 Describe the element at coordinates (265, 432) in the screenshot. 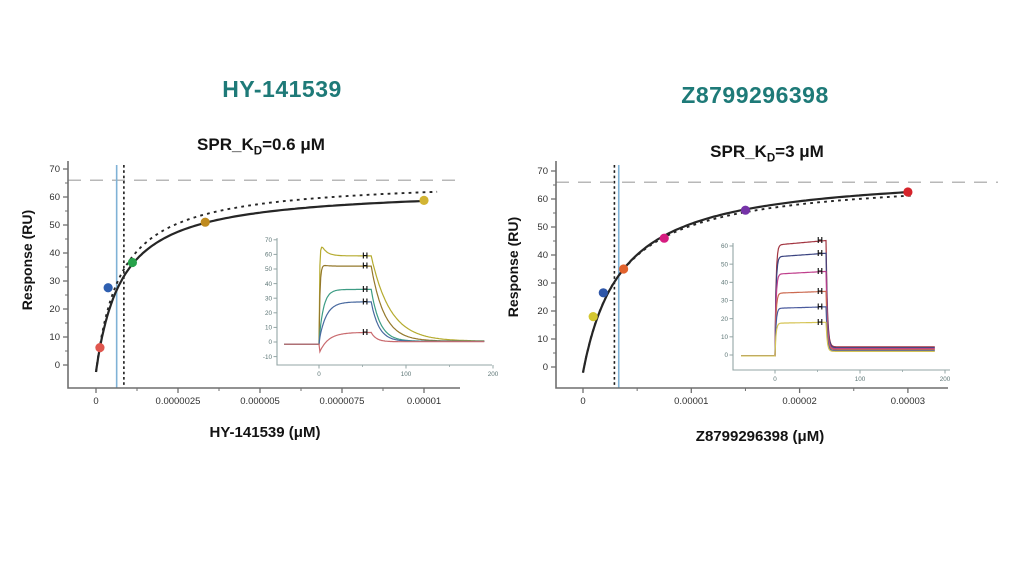

I see `x-axis-label-left: HY-141539 (μM)` at that location.